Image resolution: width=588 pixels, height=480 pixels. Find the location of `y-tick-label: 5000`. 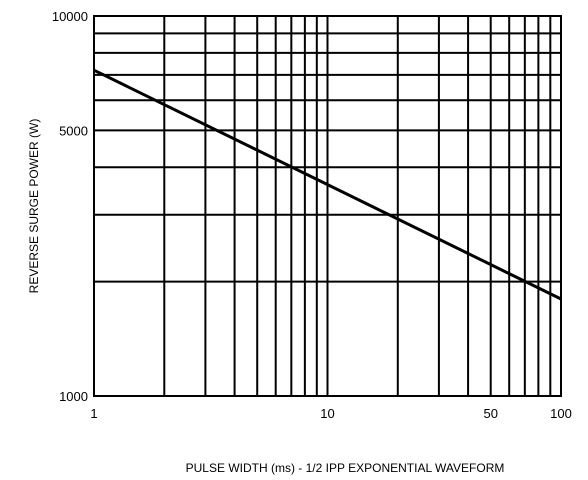

y-tick-label: 5000 is located at coordinates (73, 130).